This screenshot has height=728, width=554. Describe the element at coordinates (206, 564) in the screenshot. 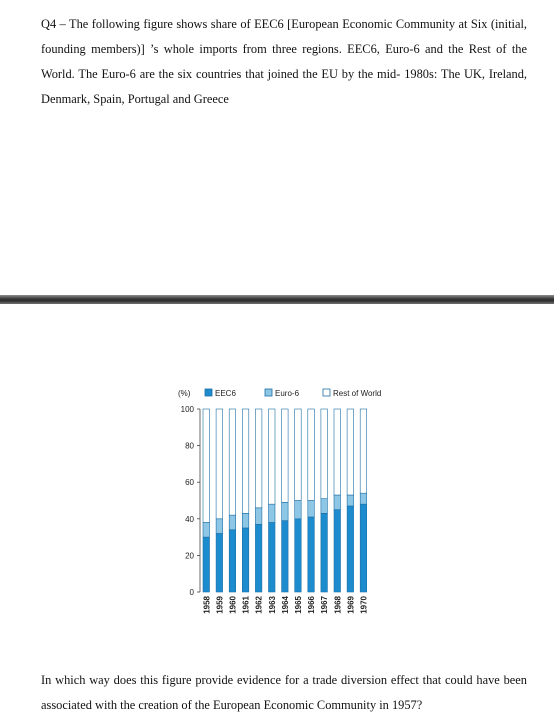

I see `bar-1958-eec6` at that location.